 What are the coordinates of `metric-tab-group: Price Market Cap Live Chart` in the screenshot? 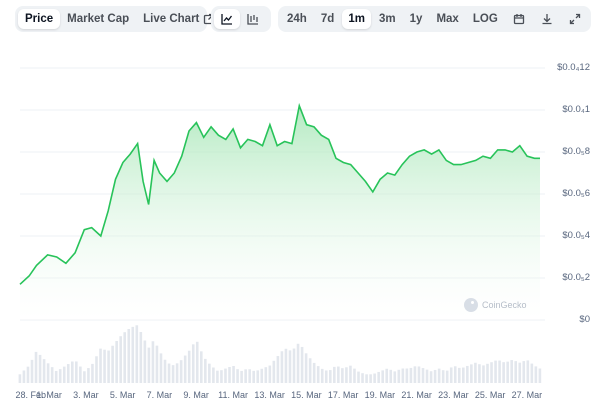 It's located at (115, 19).